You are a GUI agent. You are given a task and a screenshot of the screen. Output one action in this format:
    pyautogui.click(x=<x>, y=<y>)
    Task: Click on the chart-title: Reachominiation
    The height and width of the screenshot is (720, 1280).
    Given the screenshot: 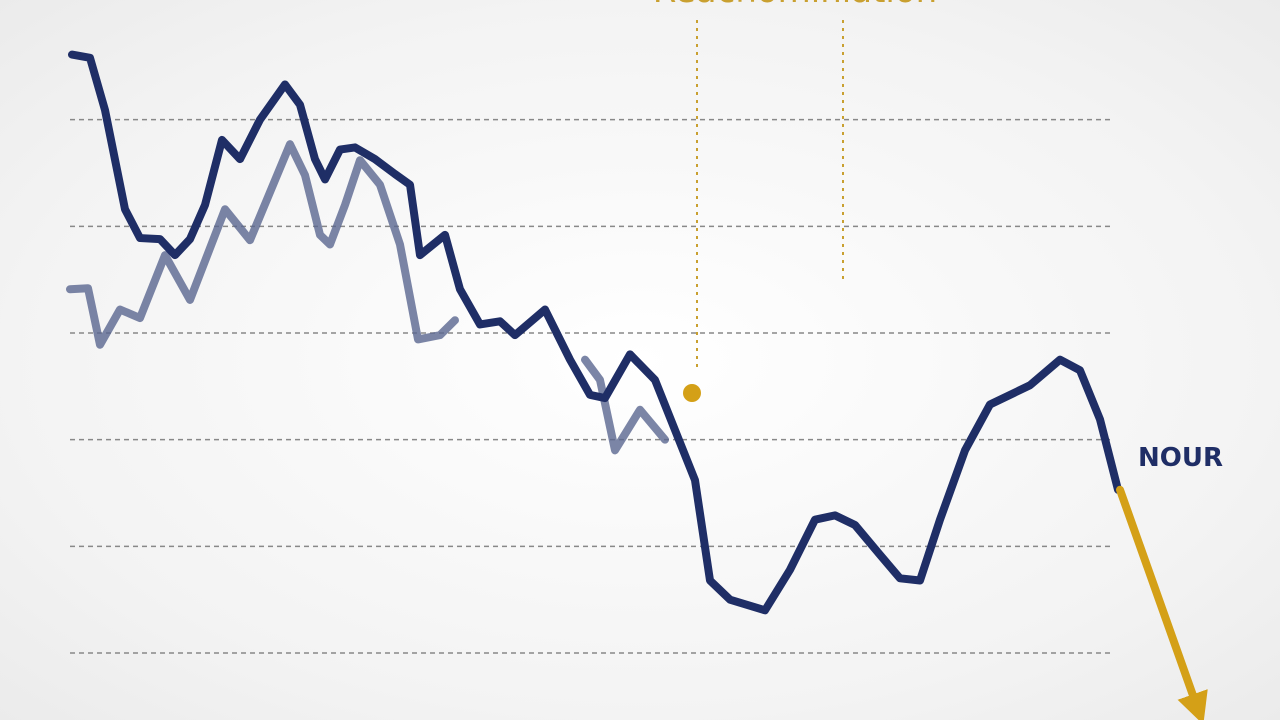 What is the action you would take?
    pyautogui.click(x=795, y=5)
    